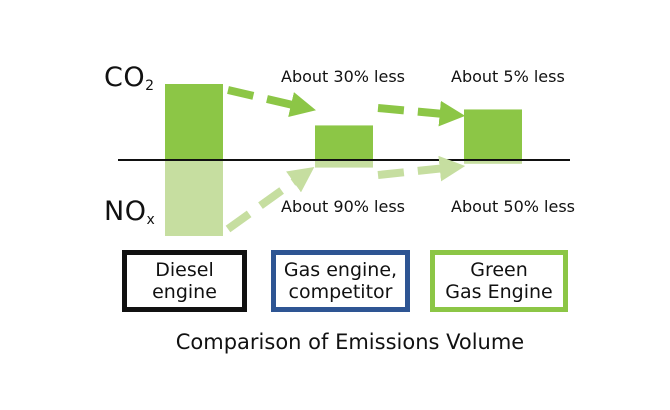 This screenshot has height=410, width=670. Describe the element at coordinates (508, 76) in the screenshot. I see `co2-reduction-green: About 5% less` at that location.